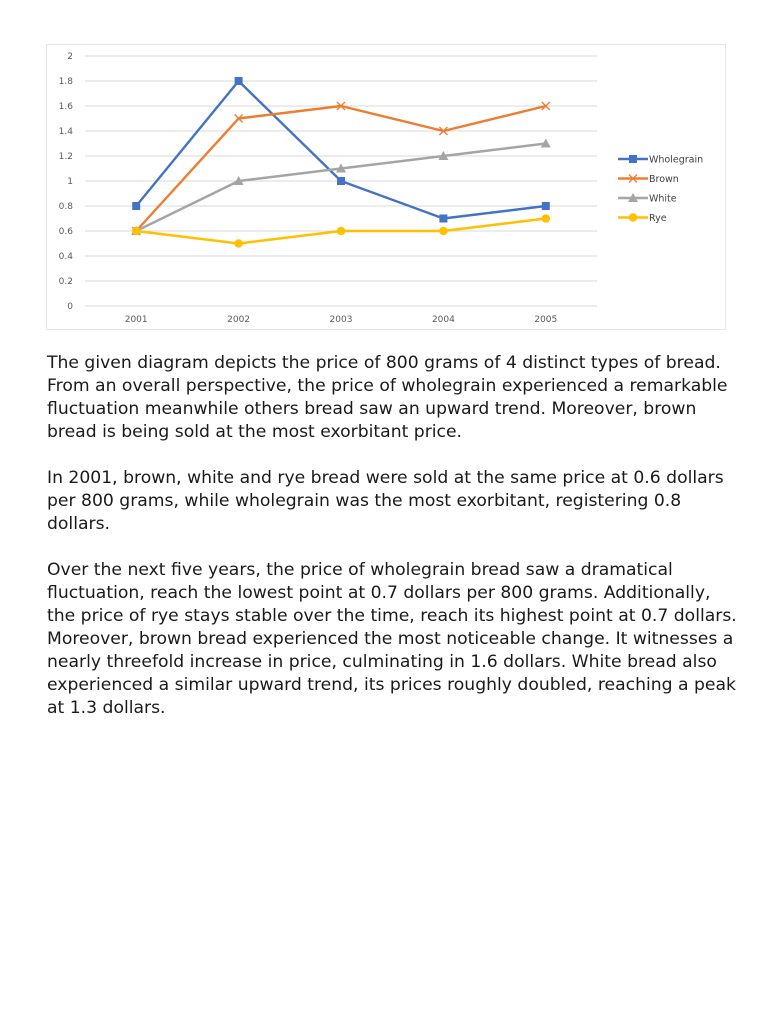 Image resolution: width=768 pixels, height=1024 pixels. I want to click on y-tick-label: 1.4, so click(66, 132).